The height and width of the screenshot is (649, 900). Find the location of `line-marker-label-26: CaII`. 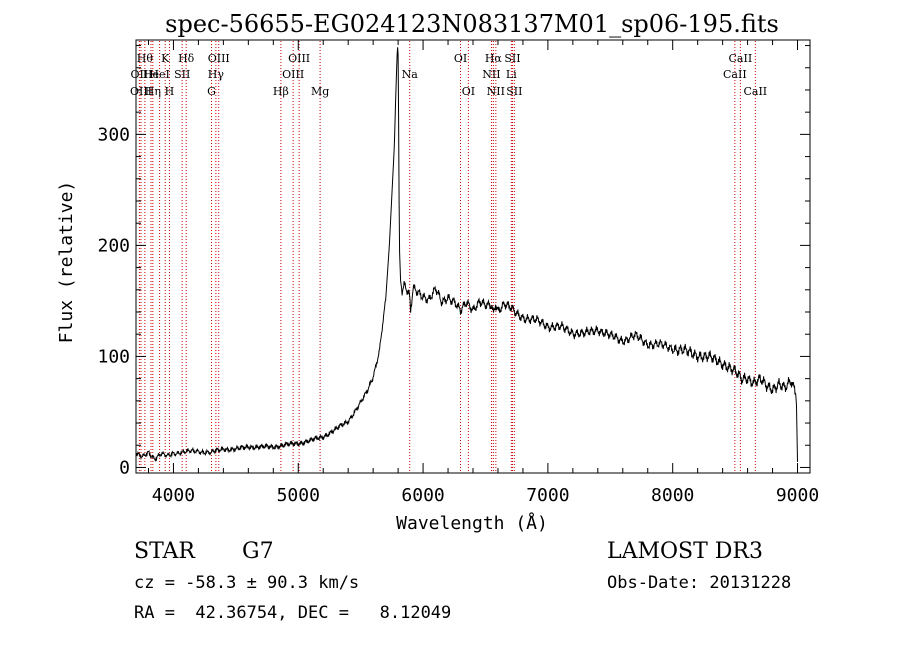

line-marker-label-26: CaII is located at coordinates (741, 58).